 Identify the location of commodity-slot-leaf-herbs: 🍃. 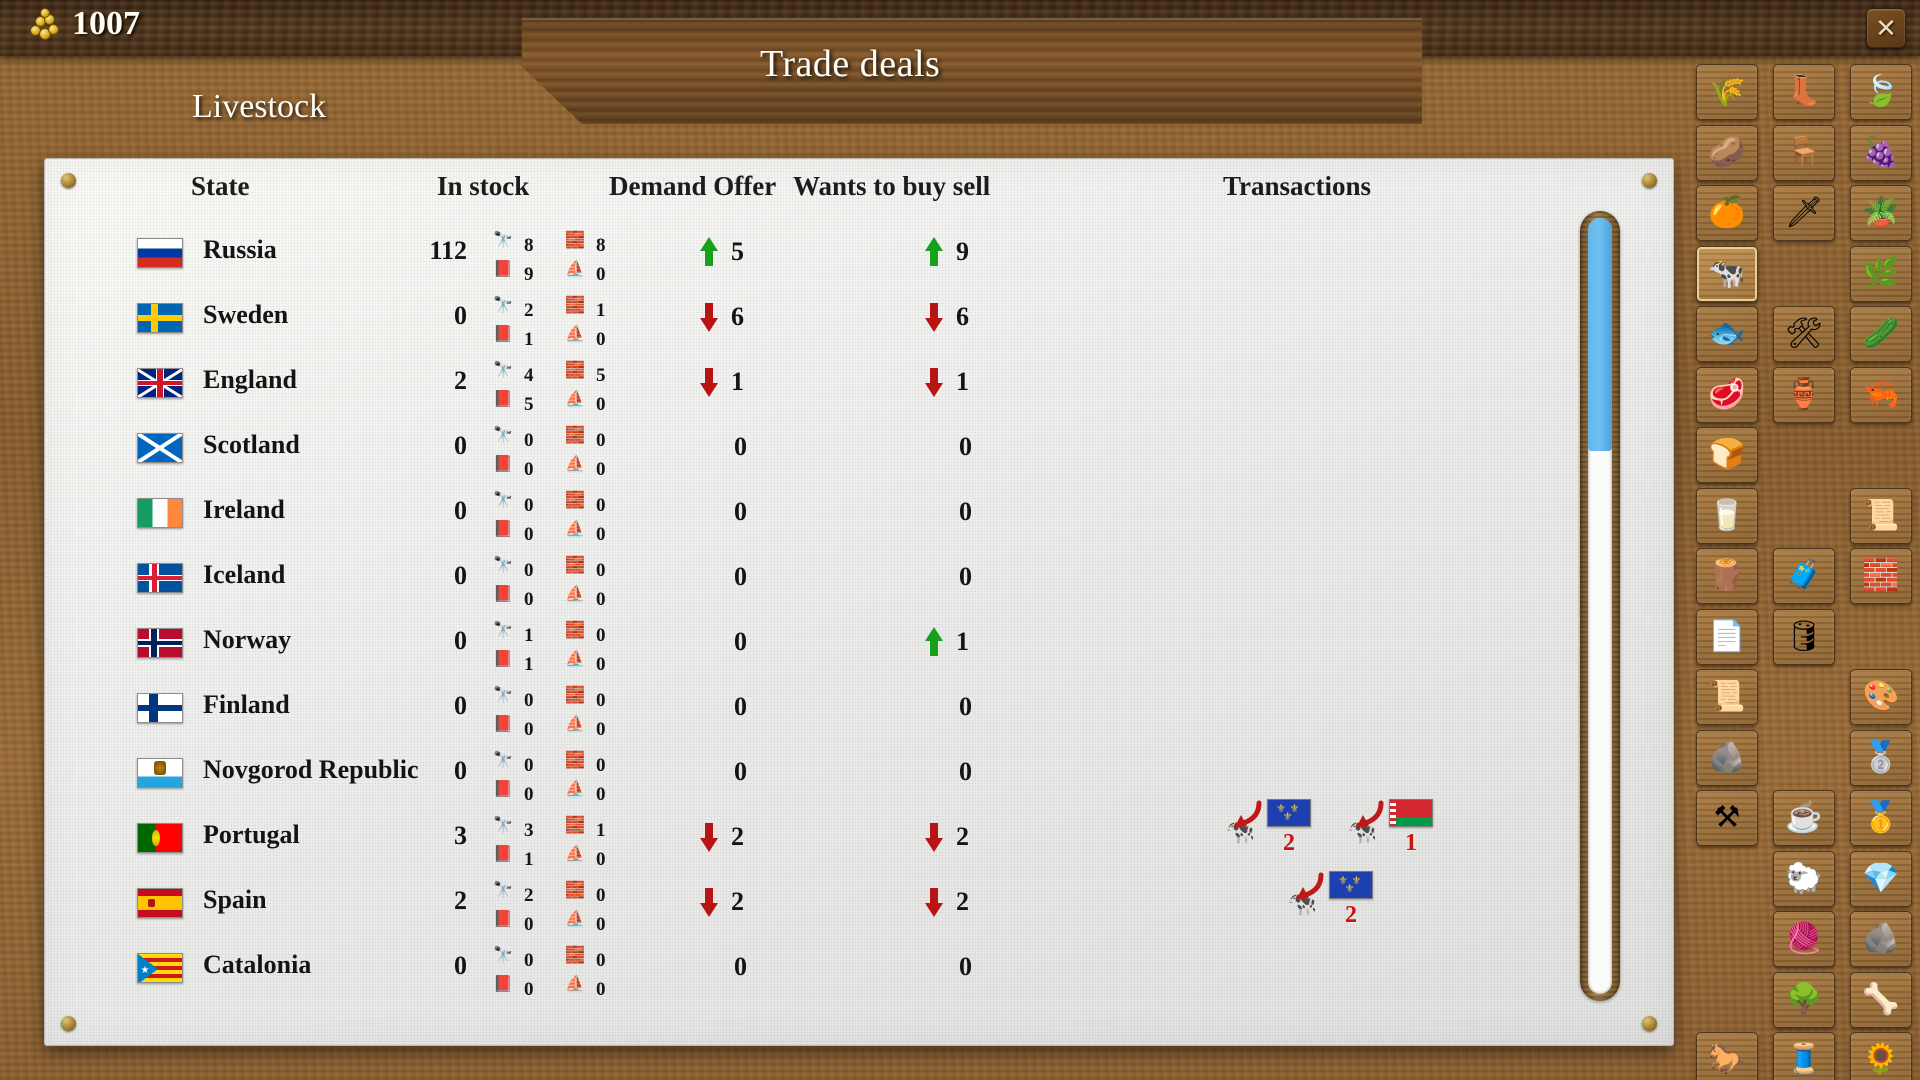
(1881, 92).